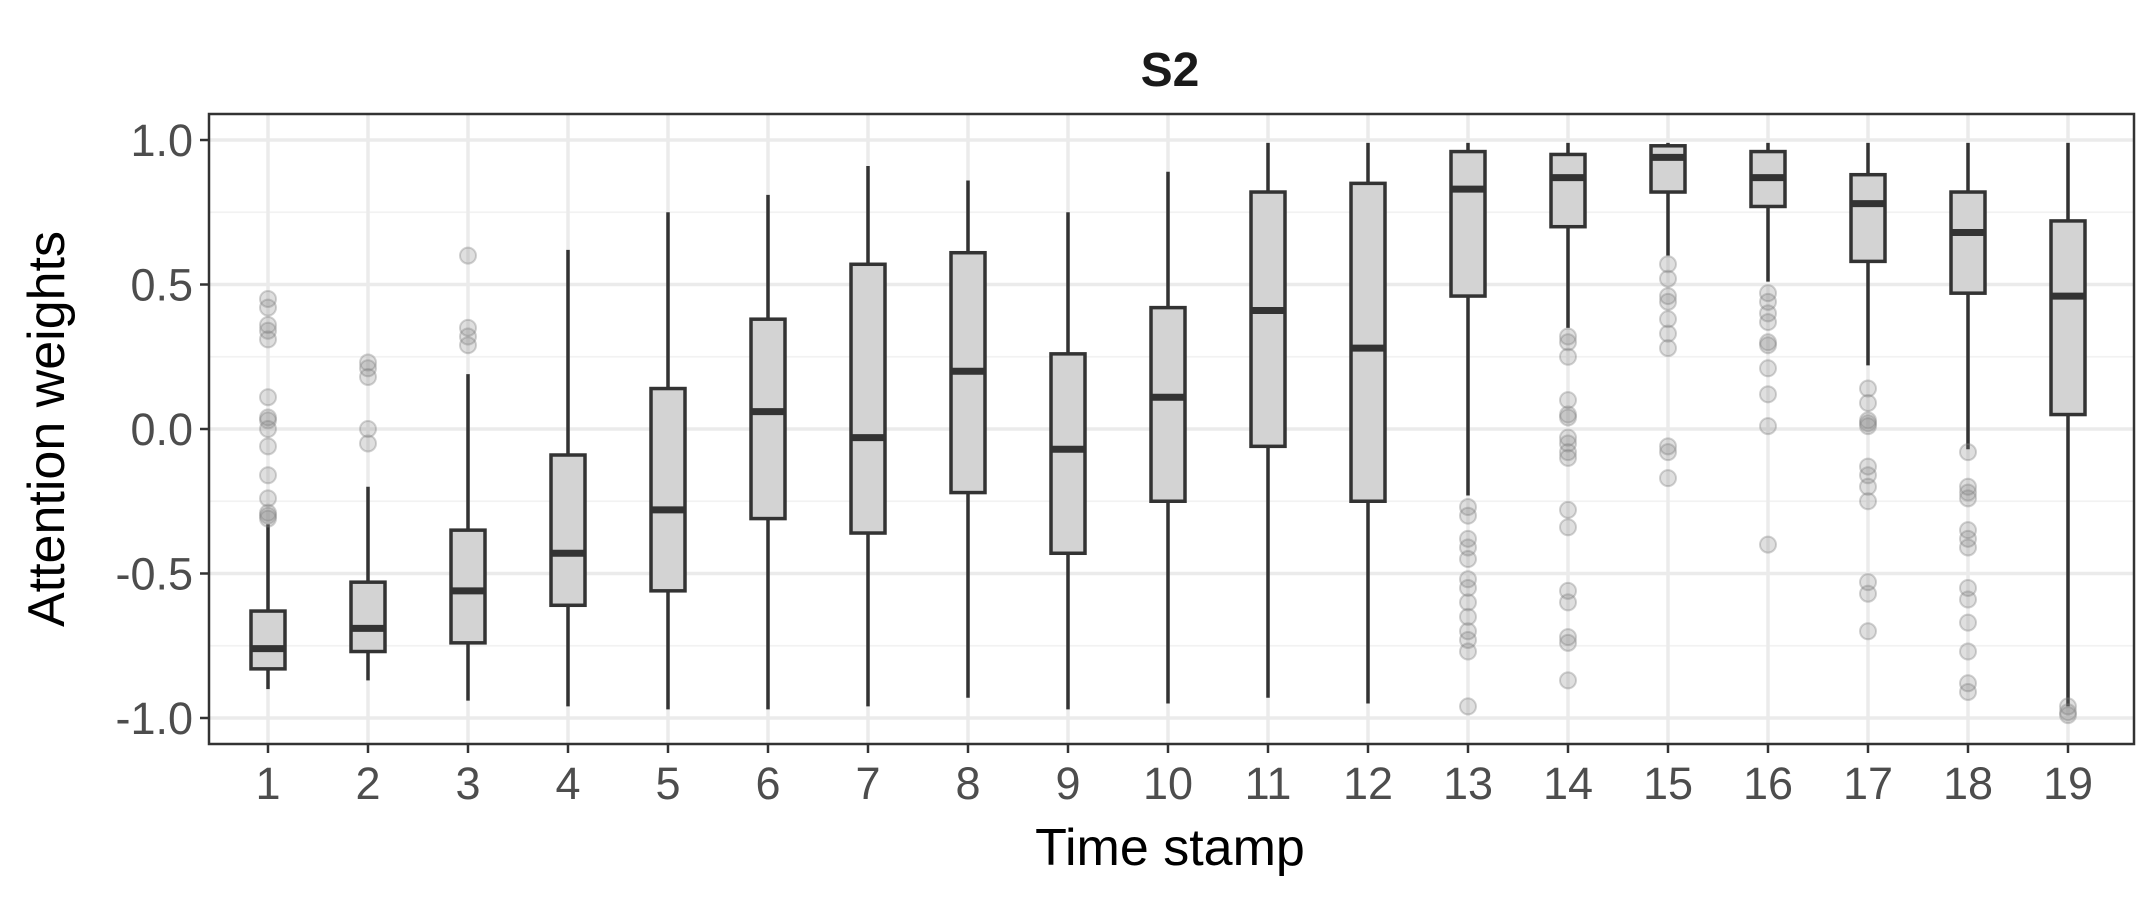 Image resolution: width=2154 pixels, height=900 pixels. What do you see at coordinates (1468, 783) in the screenshot?
I see `x-tick-label: 13` at bounding box center [1468, 783].